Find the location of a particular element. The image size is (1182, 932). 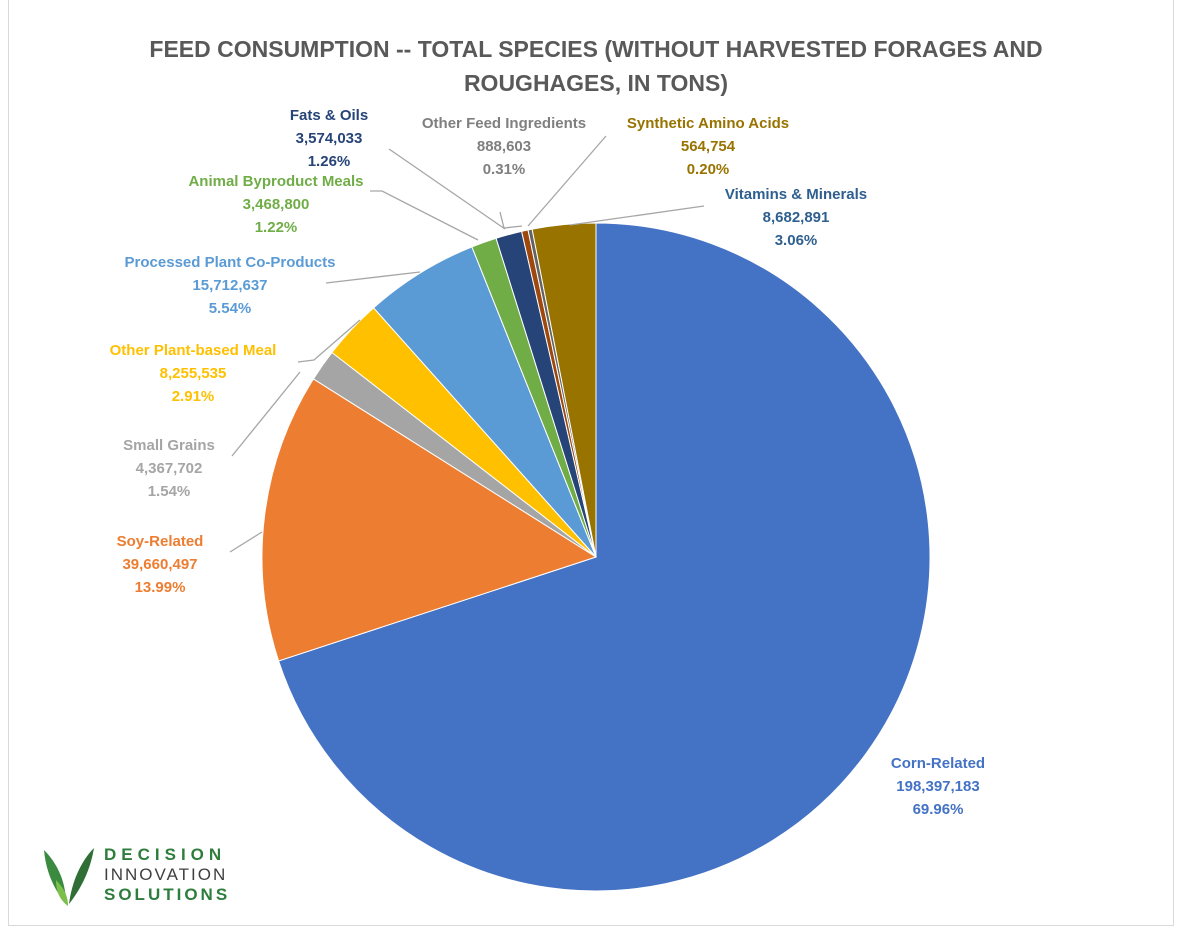

data-label-percent-animal-byproduct-meals: 1.22% is located at coordinates (276, 227).